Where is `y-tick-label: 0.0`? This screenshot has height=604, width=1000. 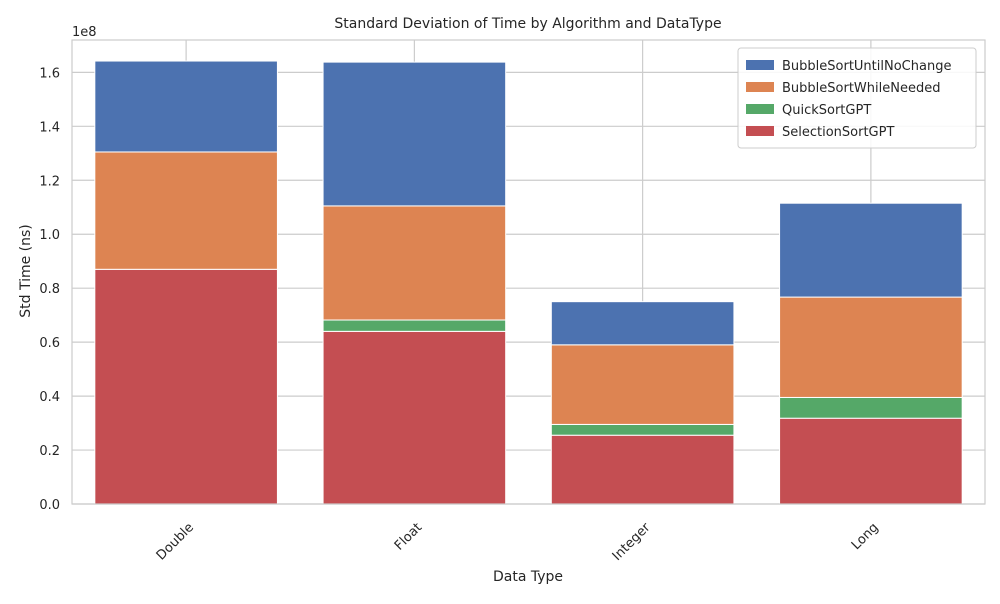 y-tick-label: 0.0 is located at coordinates (49, 505).